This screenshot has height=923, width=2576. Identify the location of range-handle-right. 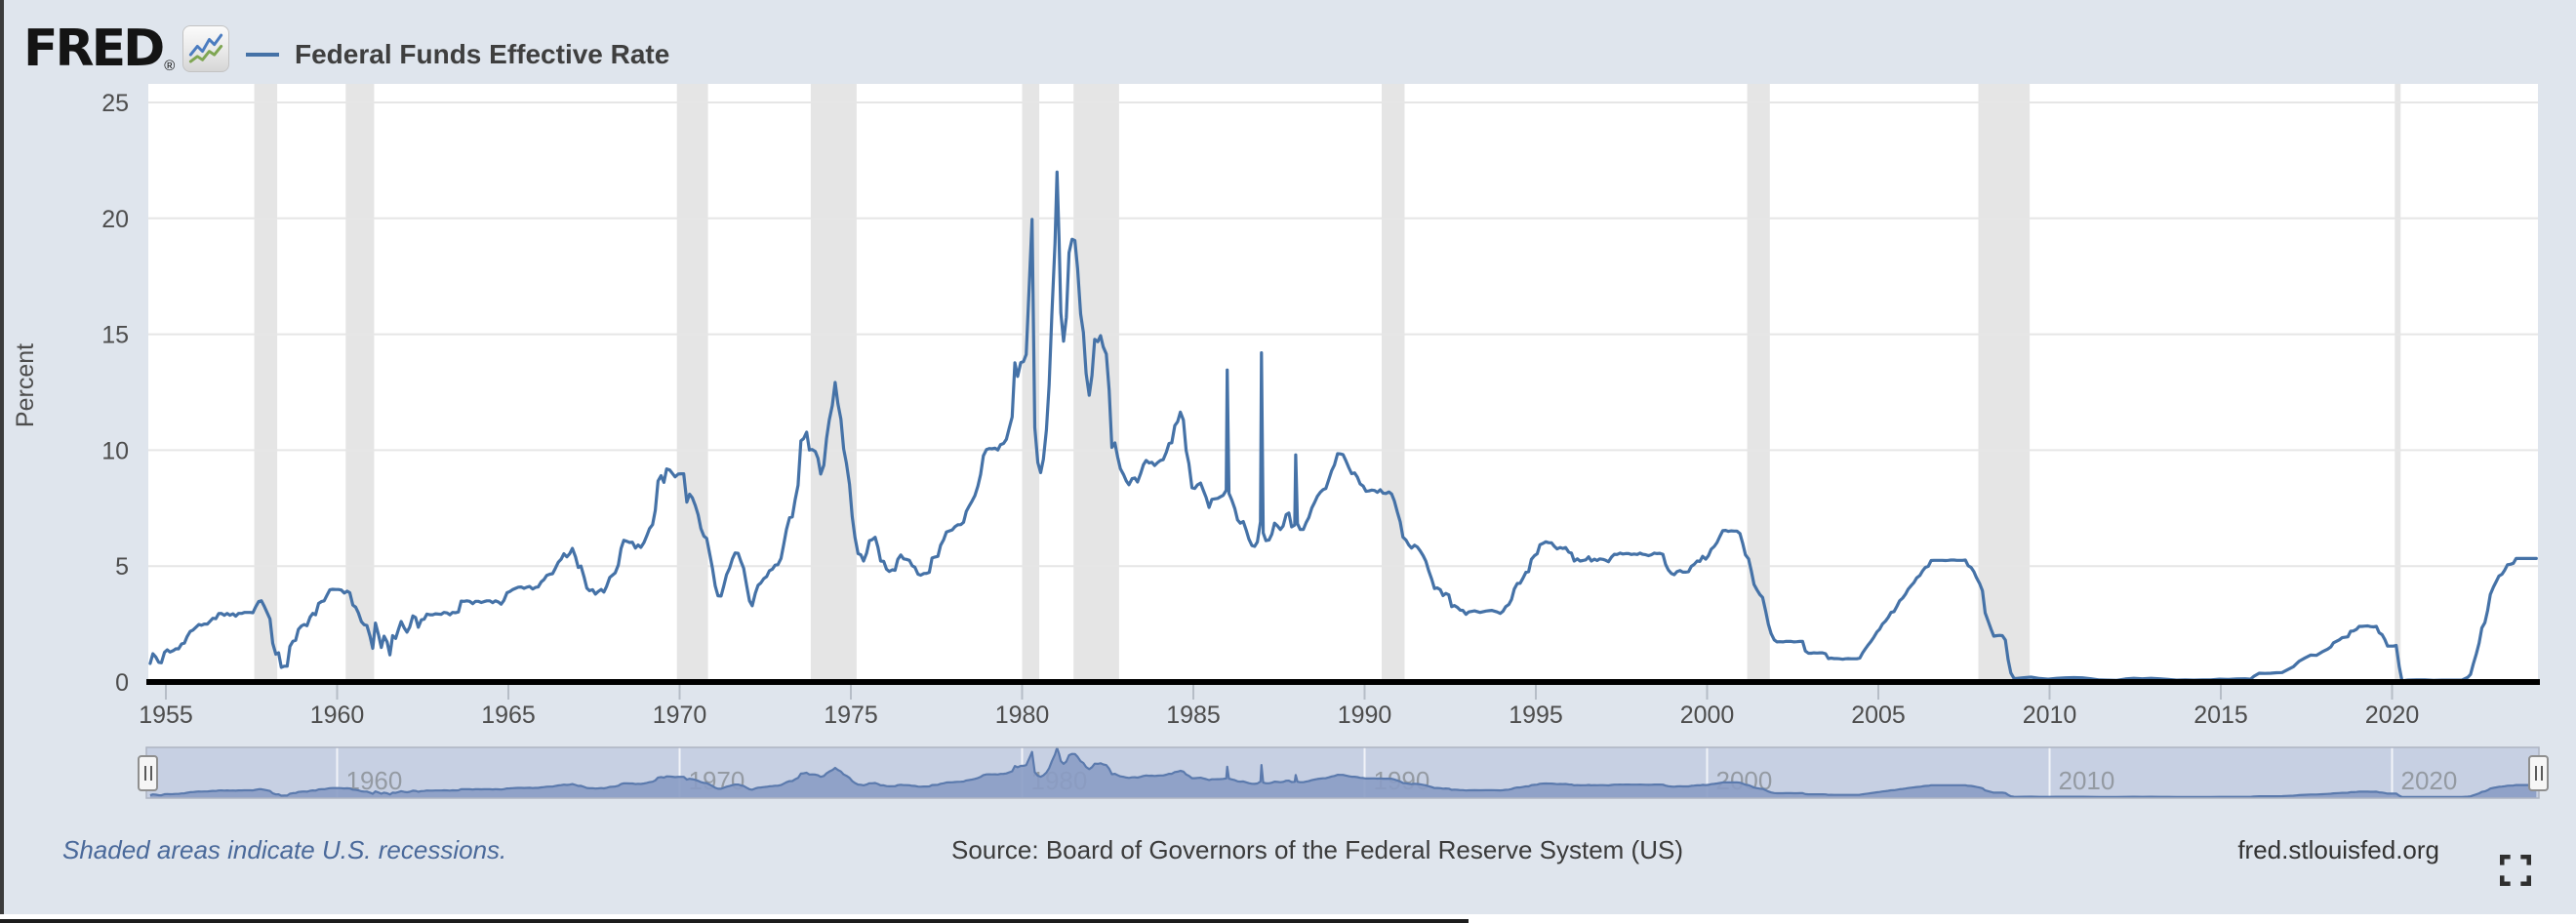
(2538, 773).